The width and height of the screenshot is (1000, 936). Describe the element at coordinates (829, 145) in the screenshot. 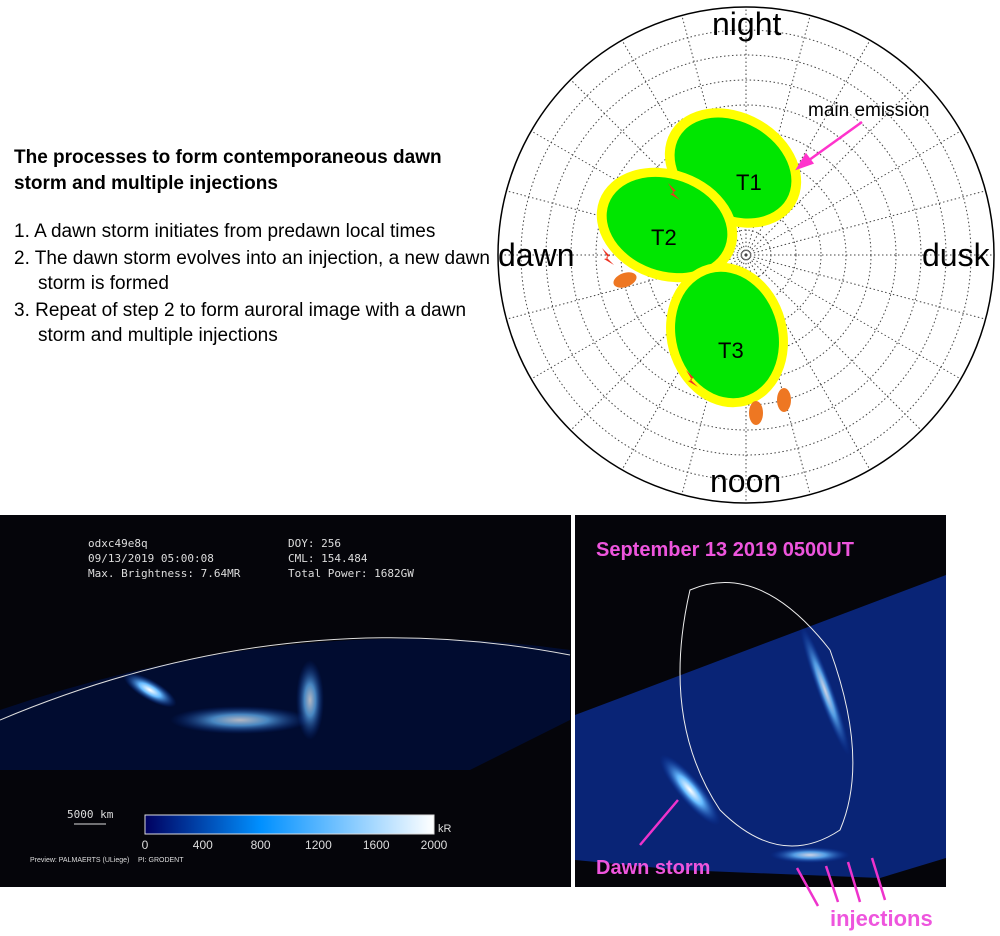

I see `main-emission-arrow` at that location.